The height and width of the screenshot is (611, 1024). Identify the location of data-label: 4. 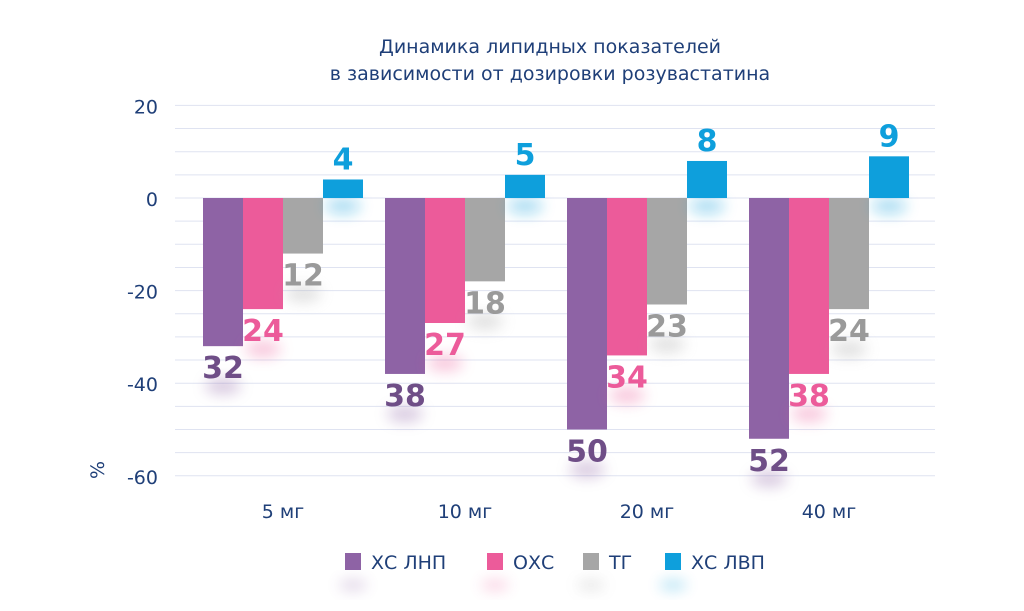
(343, 159).